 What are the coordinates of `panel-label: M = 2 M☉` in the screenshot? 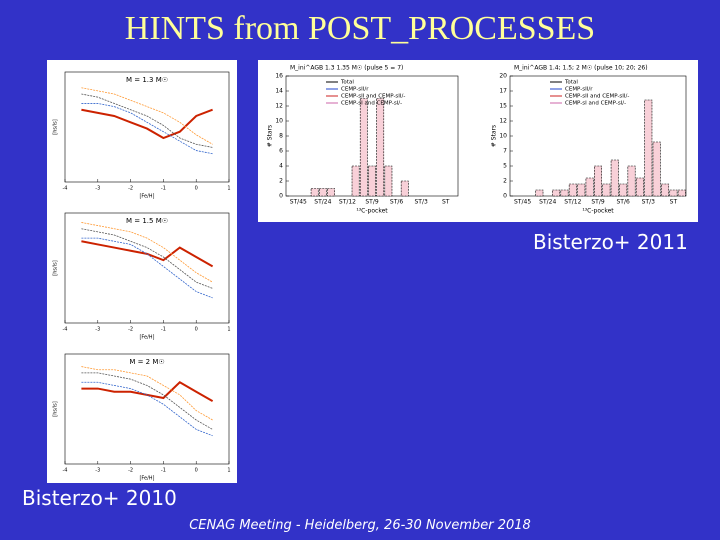 It's located at (146, 362).